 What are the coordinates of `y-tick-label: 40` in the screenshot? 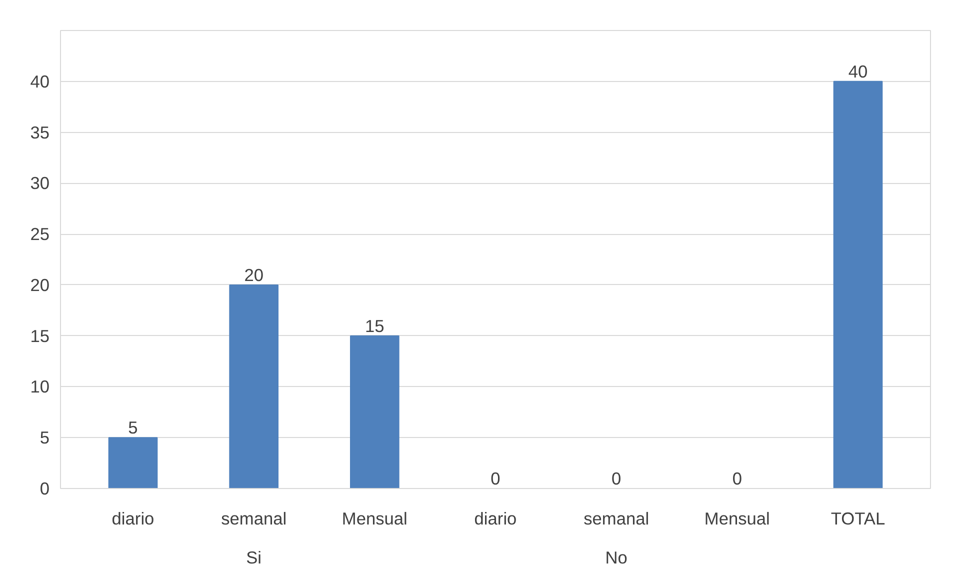 It's located at (40, 81).